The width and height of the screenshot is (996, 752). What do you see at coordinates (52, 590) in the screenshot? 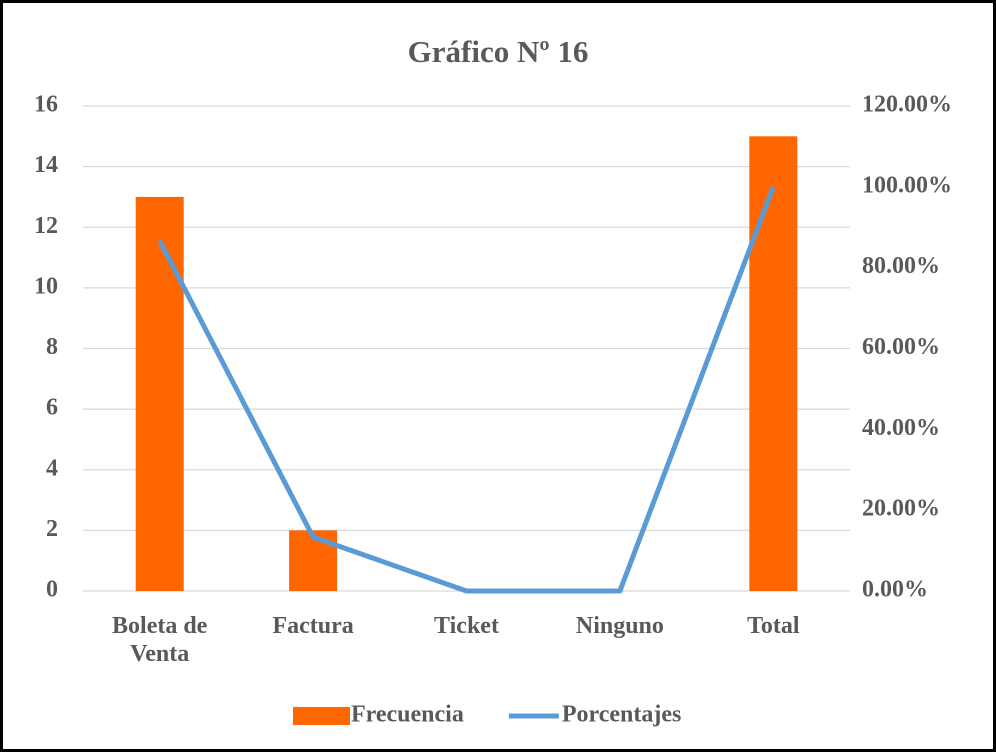
I see `y-tick-label: 0` at bounding box center [52, 590].